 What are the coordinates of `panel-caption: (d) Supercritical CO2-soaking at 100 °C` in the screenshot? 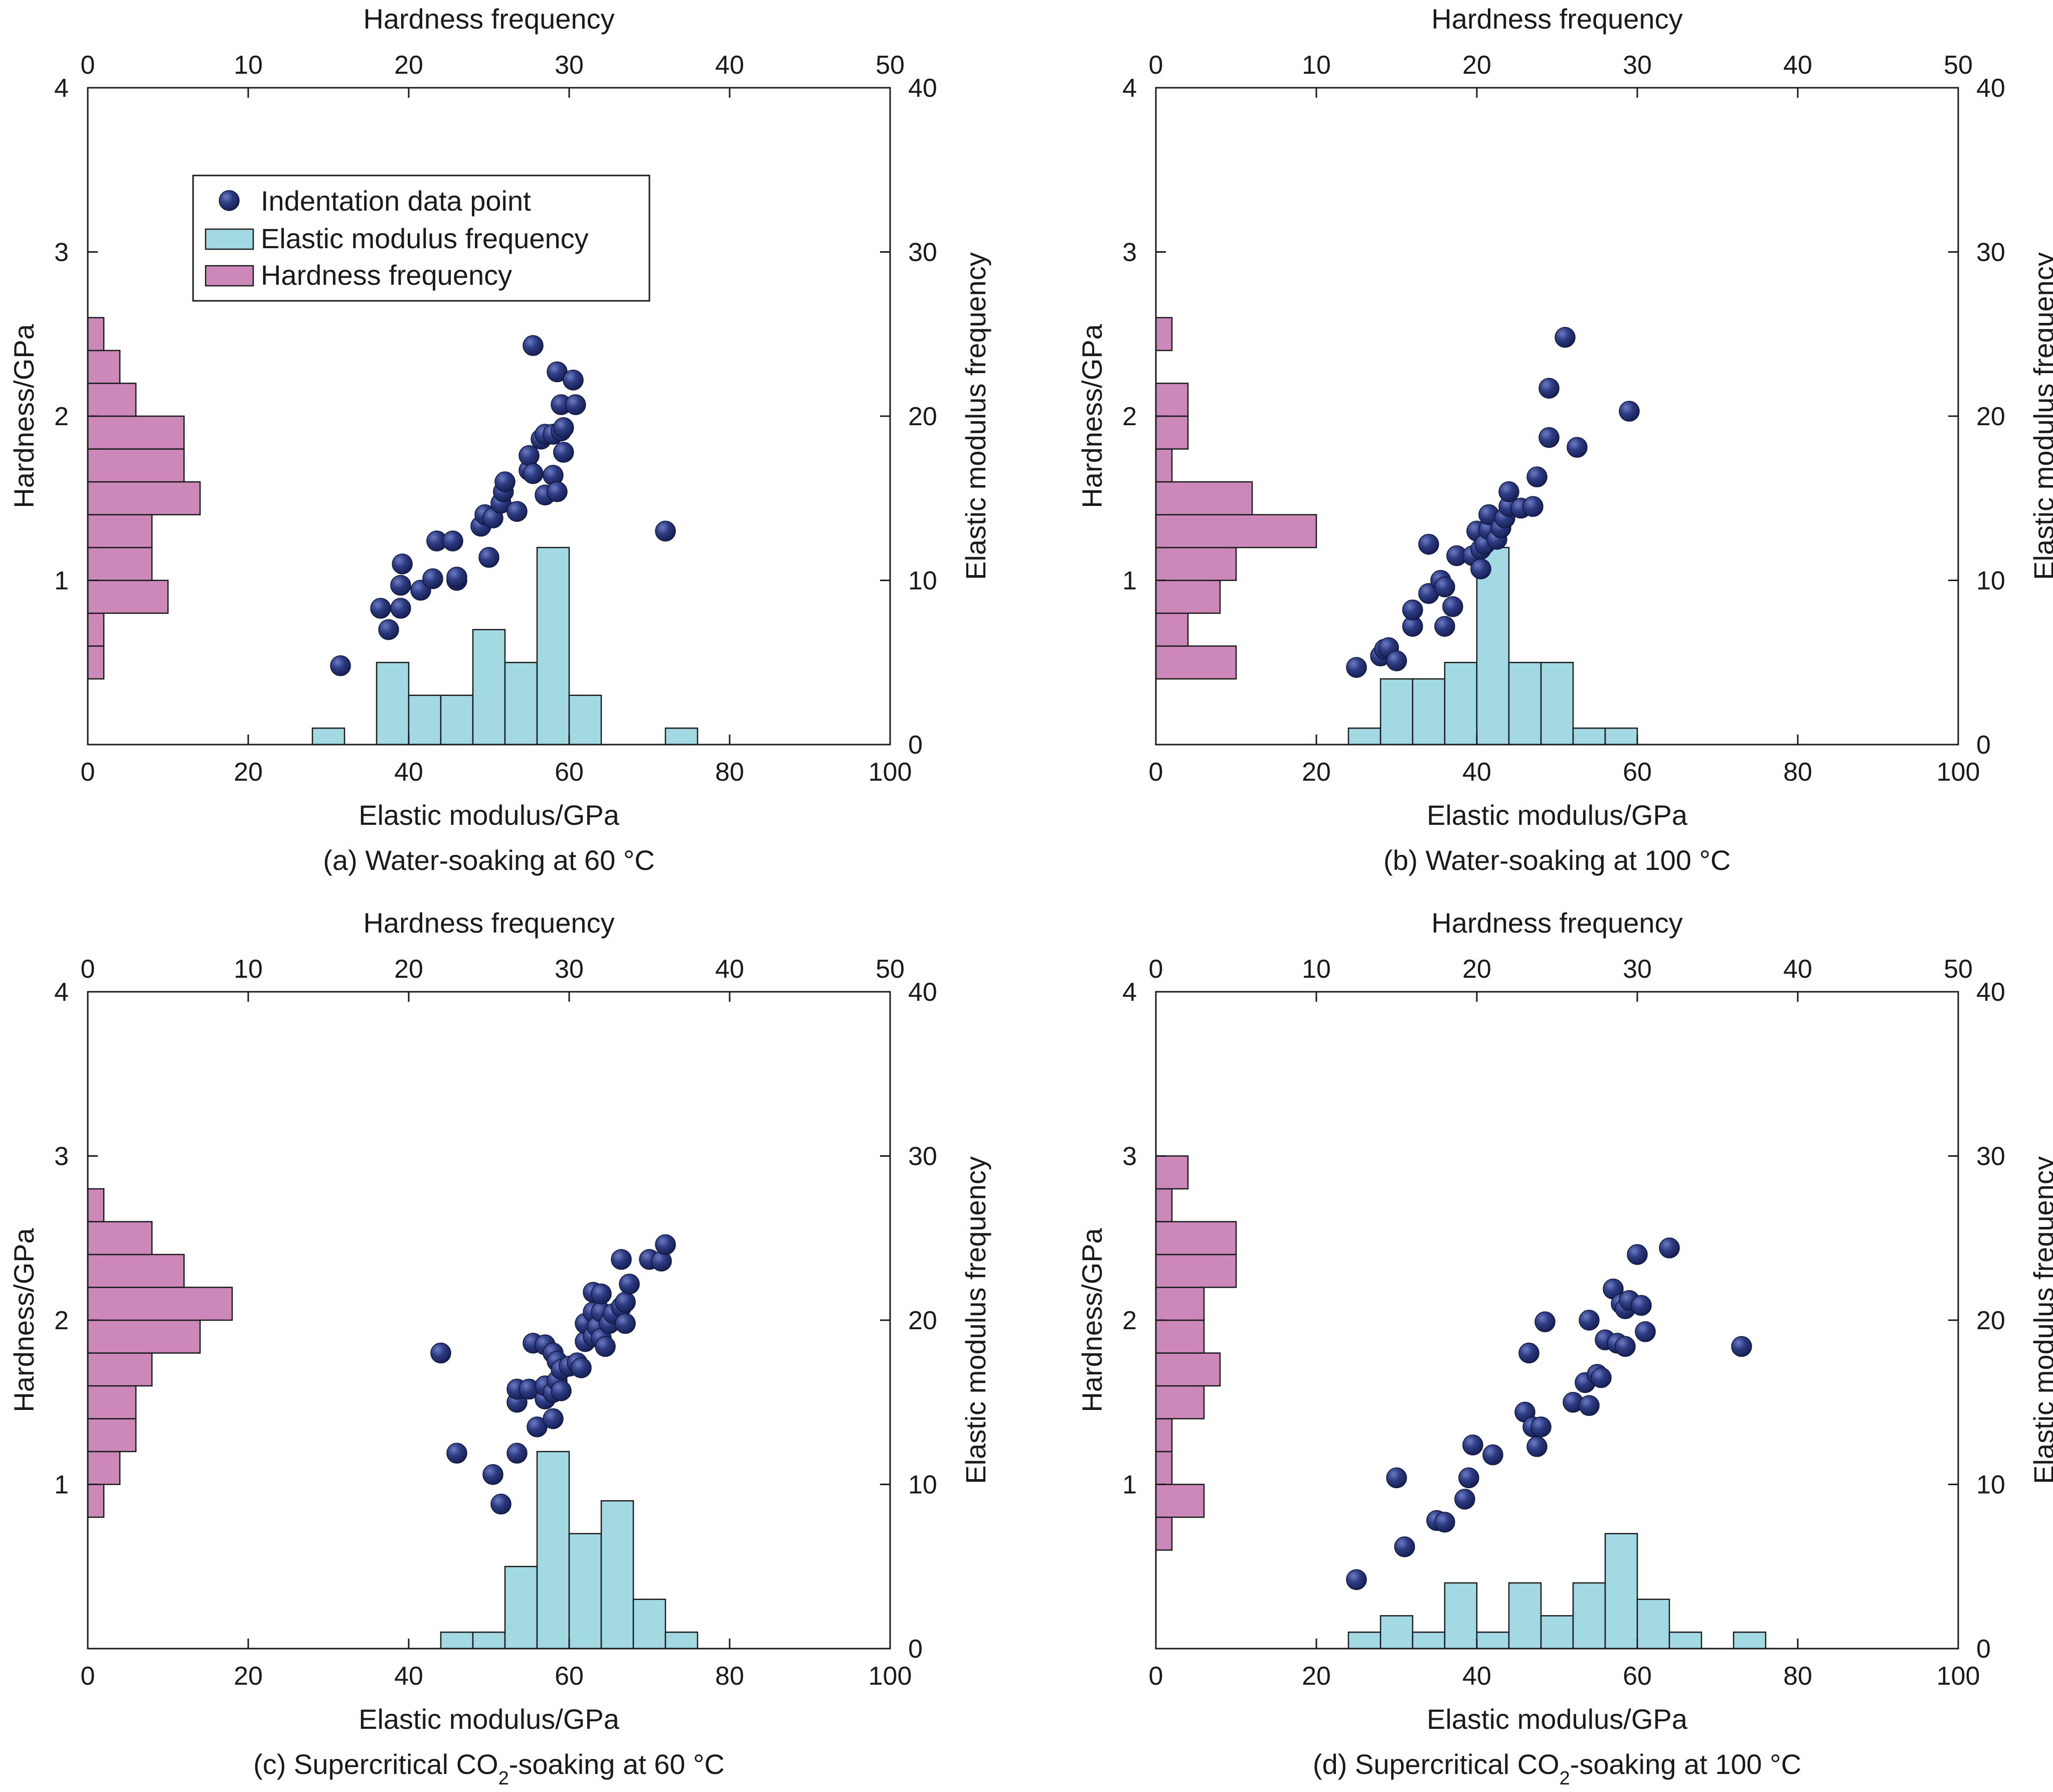 It's located at (1557, 1768).